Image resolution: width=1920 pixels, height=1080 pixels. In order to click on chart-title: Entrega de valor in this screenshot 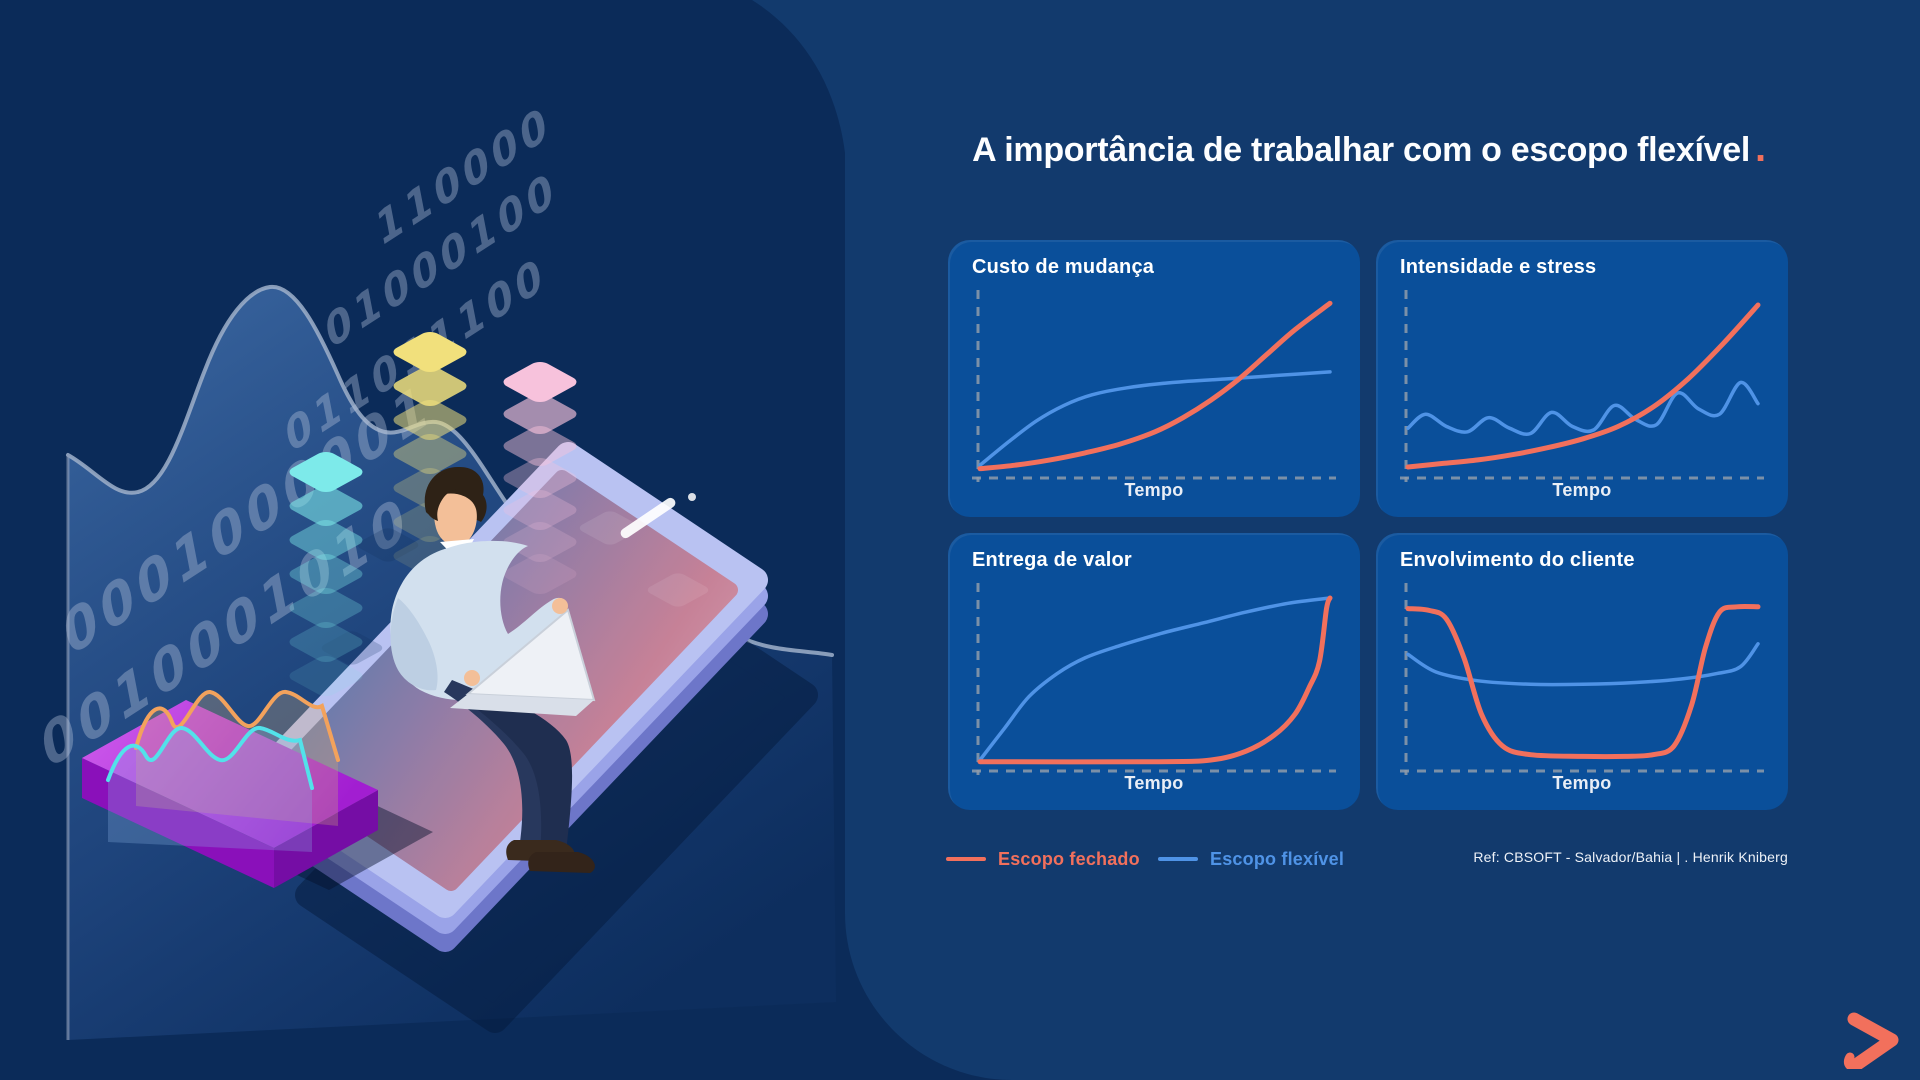, I will do `click(1052, 560)`.